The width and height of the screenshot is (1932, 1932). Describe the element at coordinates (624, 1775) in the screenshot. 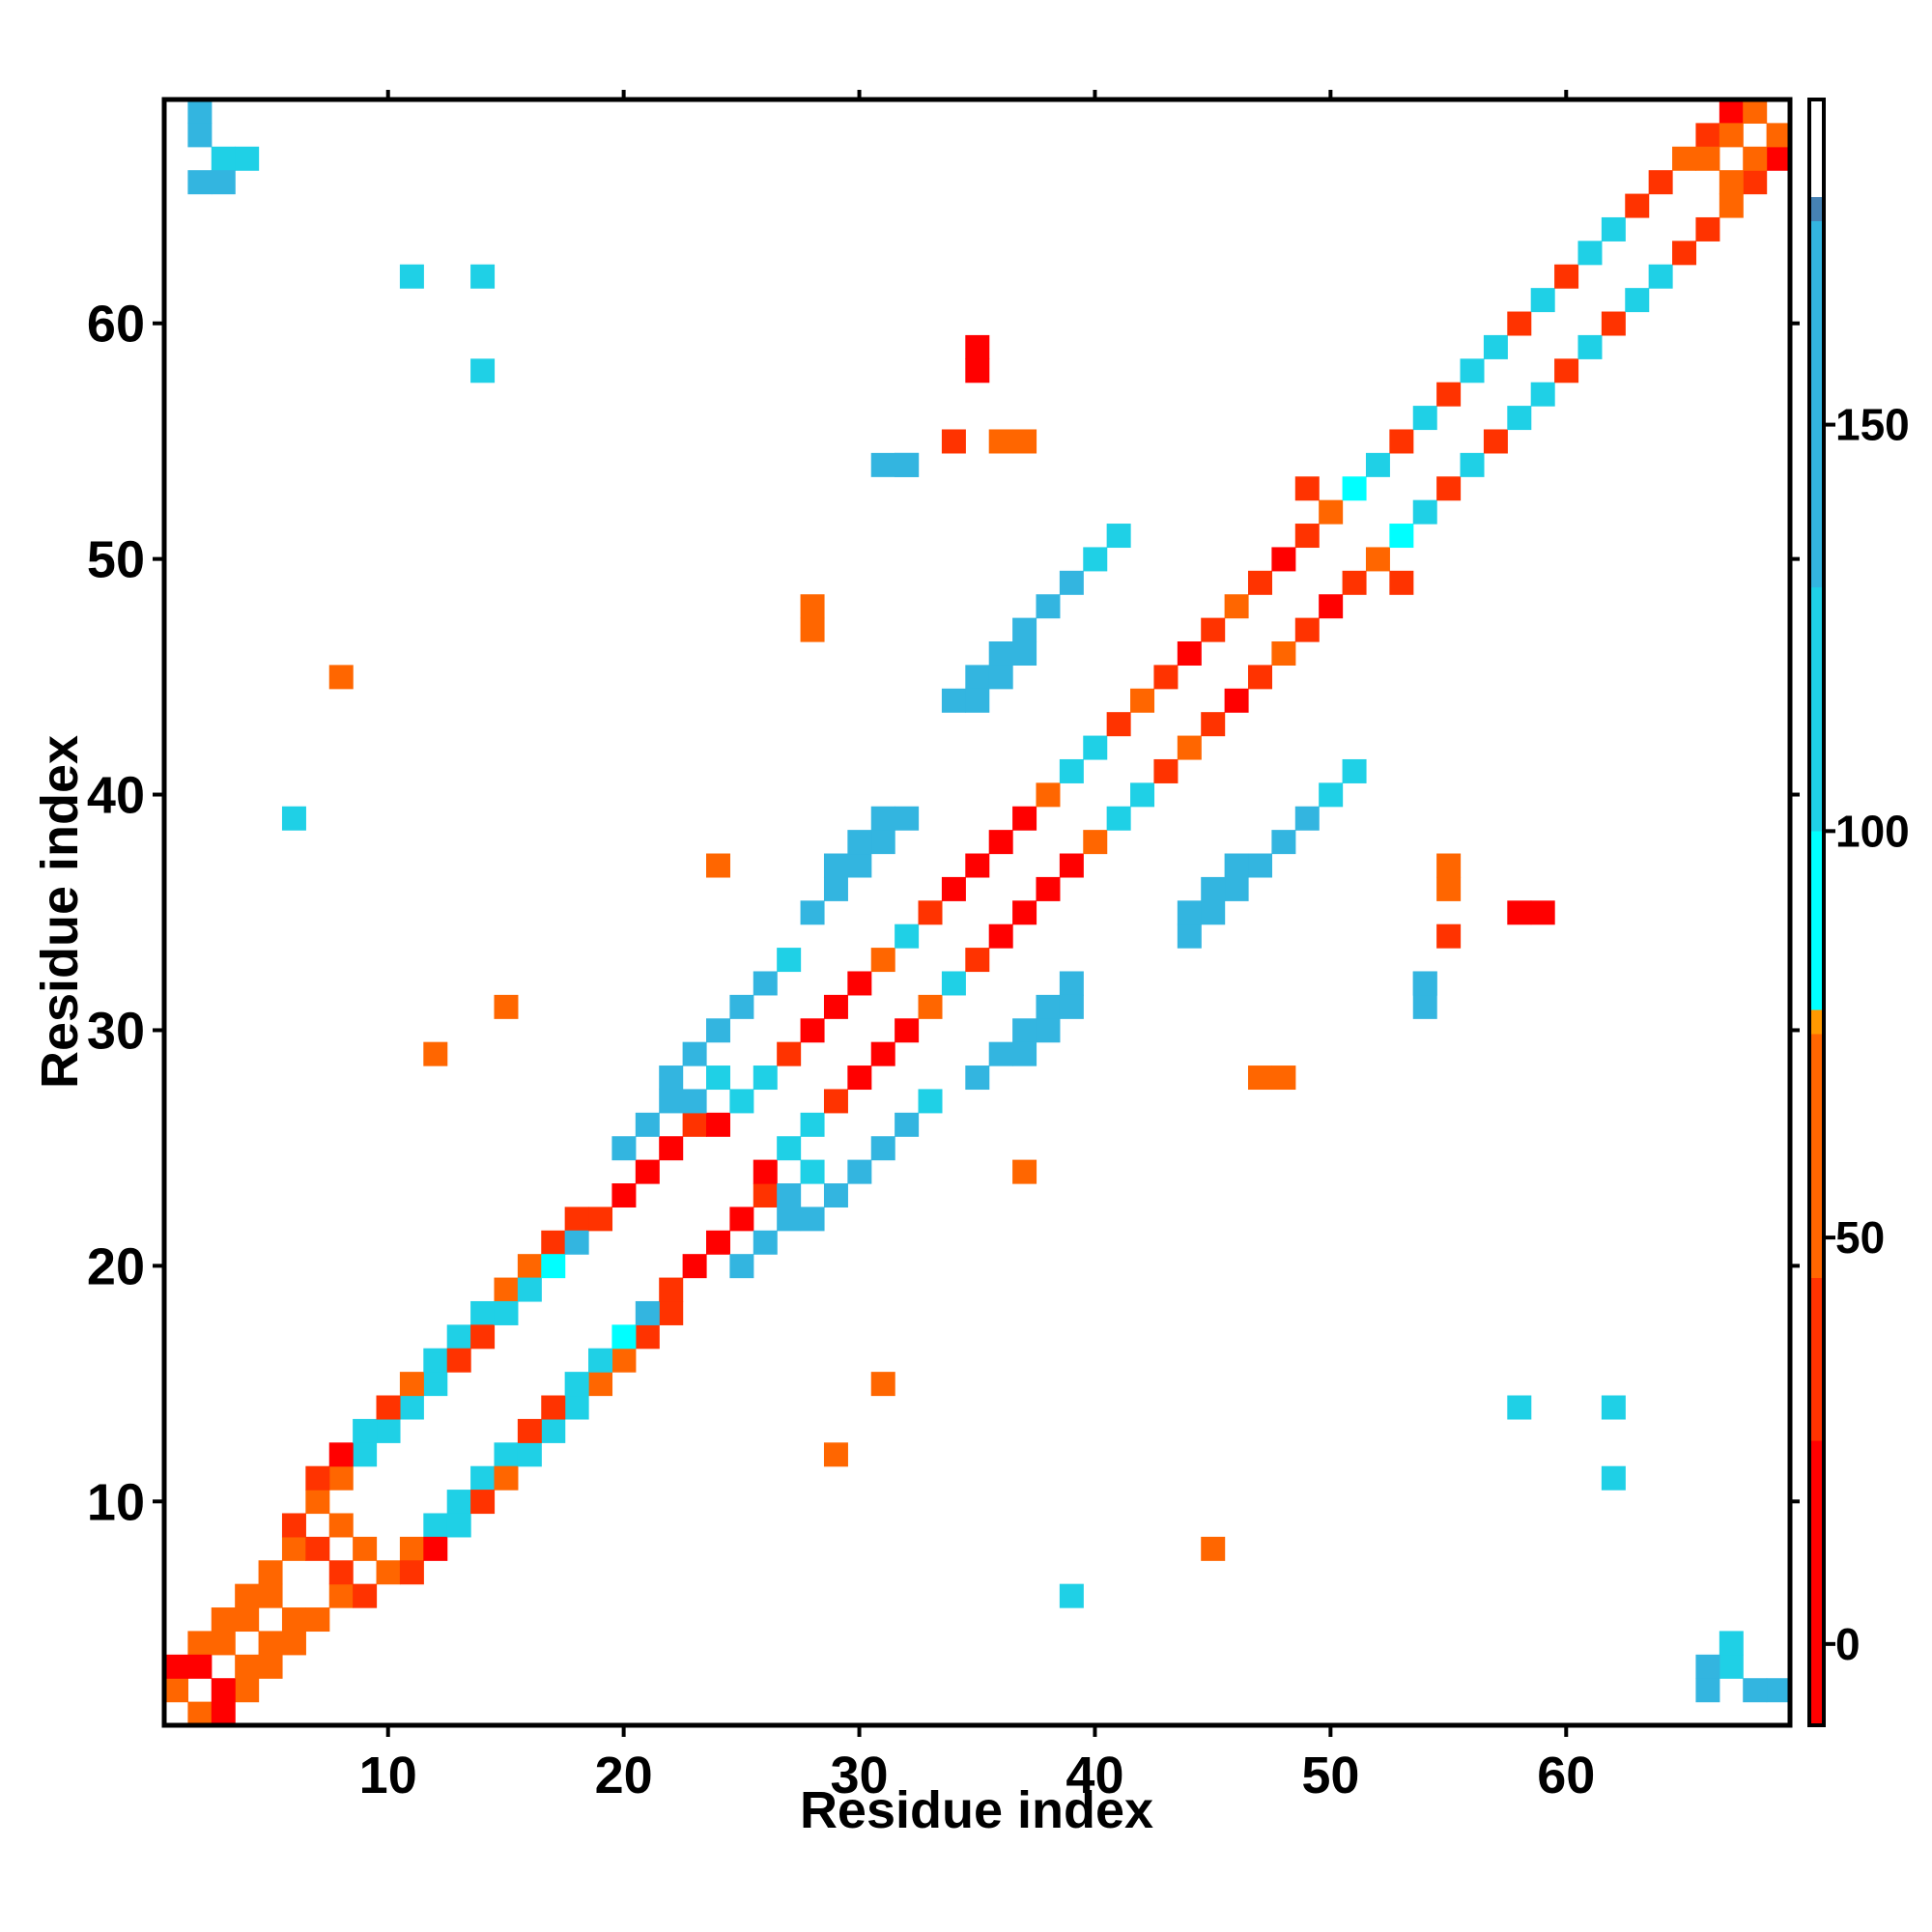

I see `x-tick-label: 20` at that location.